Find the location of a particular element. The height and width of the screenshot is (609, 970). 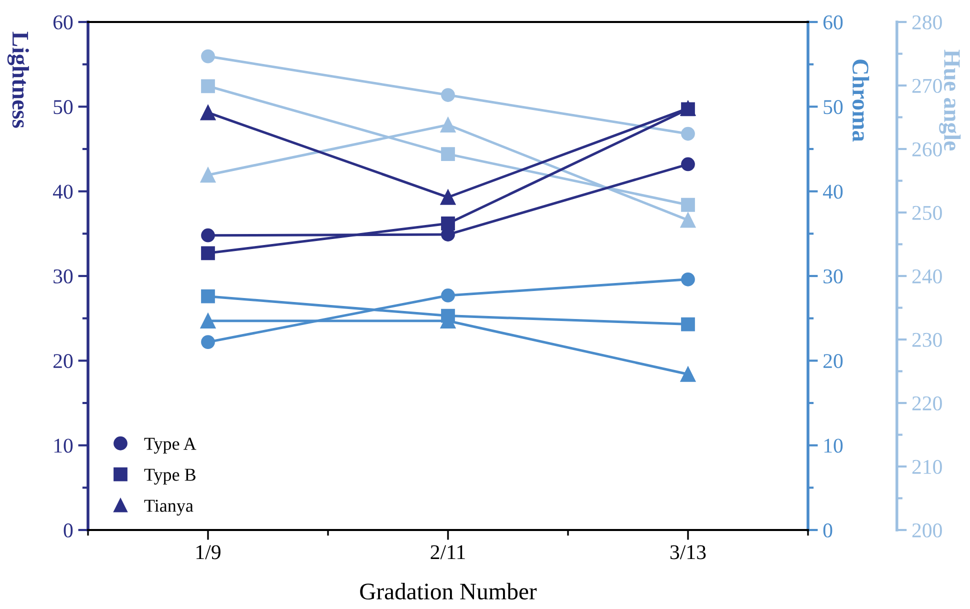

y2-tick-label: 60 is located at coordinates (833, 22).